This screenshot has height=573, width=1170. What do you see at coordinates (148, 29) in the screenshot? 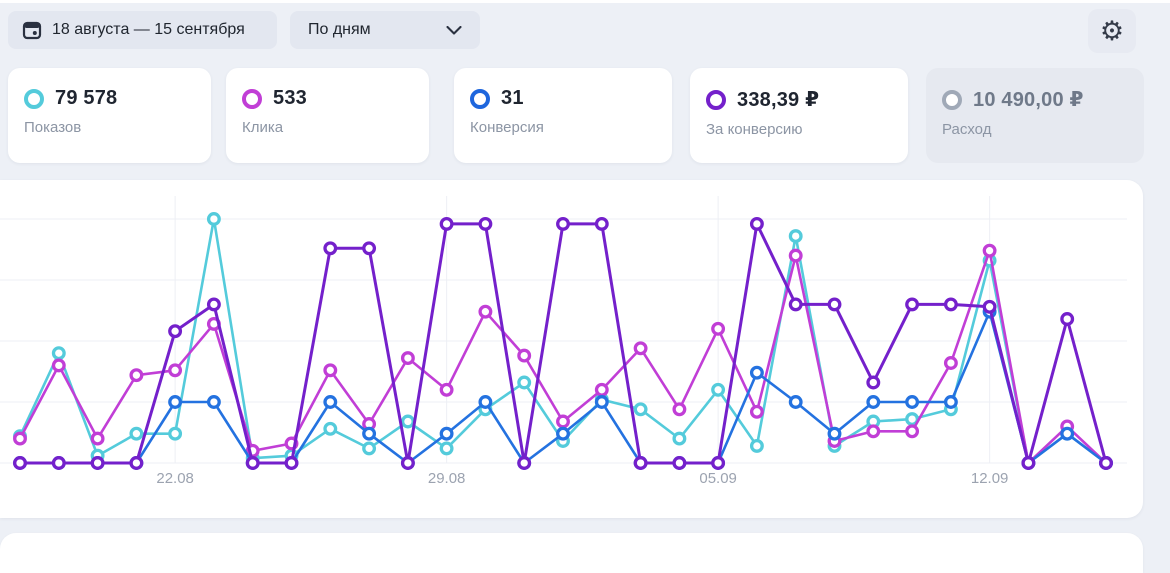
I see `date-range-label: 18 августа — 15 сентября` at bounding box center [148, 29].